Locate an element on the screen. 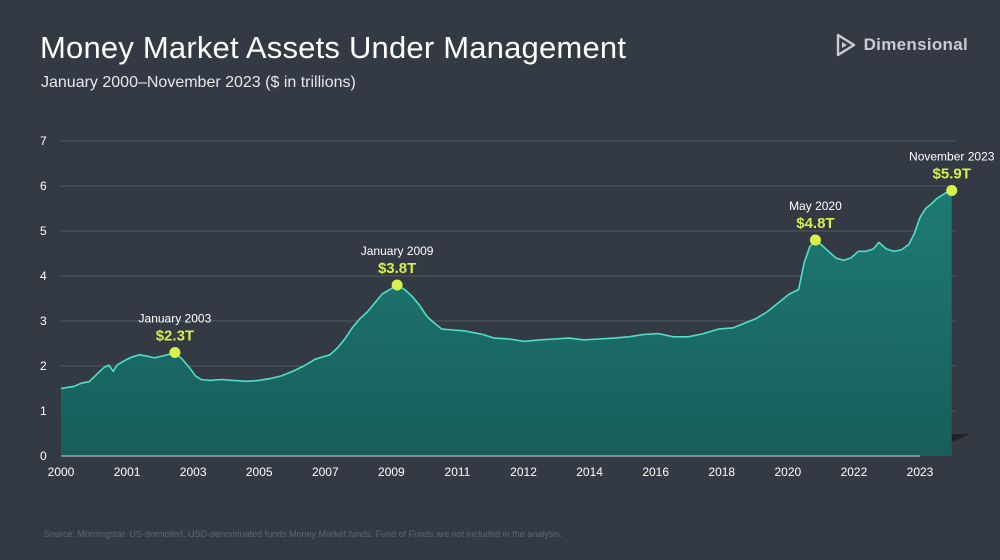  y-tick-label: 5 is located at coordinates (43, 231).